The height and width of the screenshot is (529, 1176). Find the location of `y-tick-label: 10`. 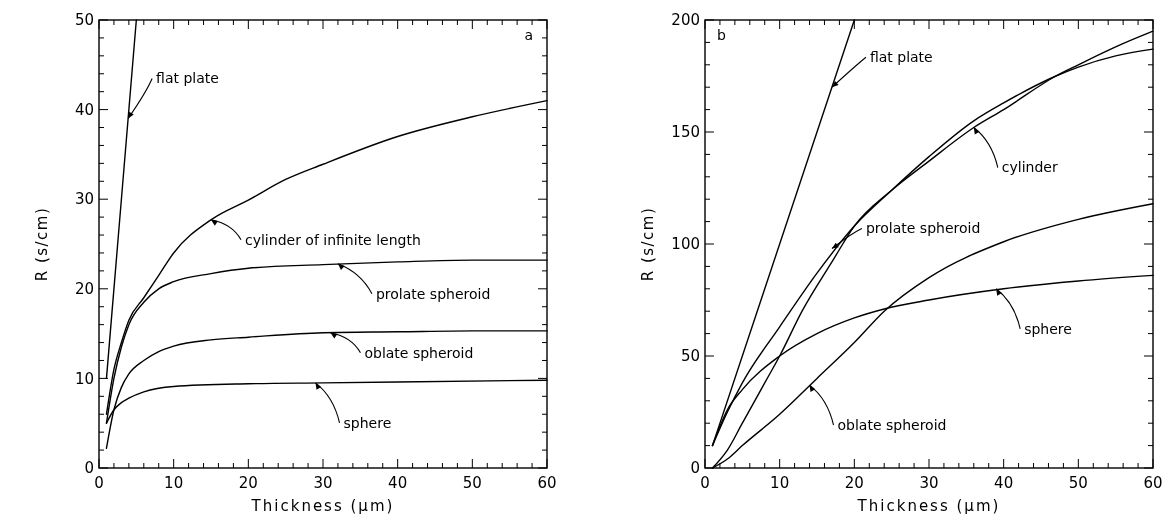

y-tick-label: 10 is located at coordinates (84, 378).